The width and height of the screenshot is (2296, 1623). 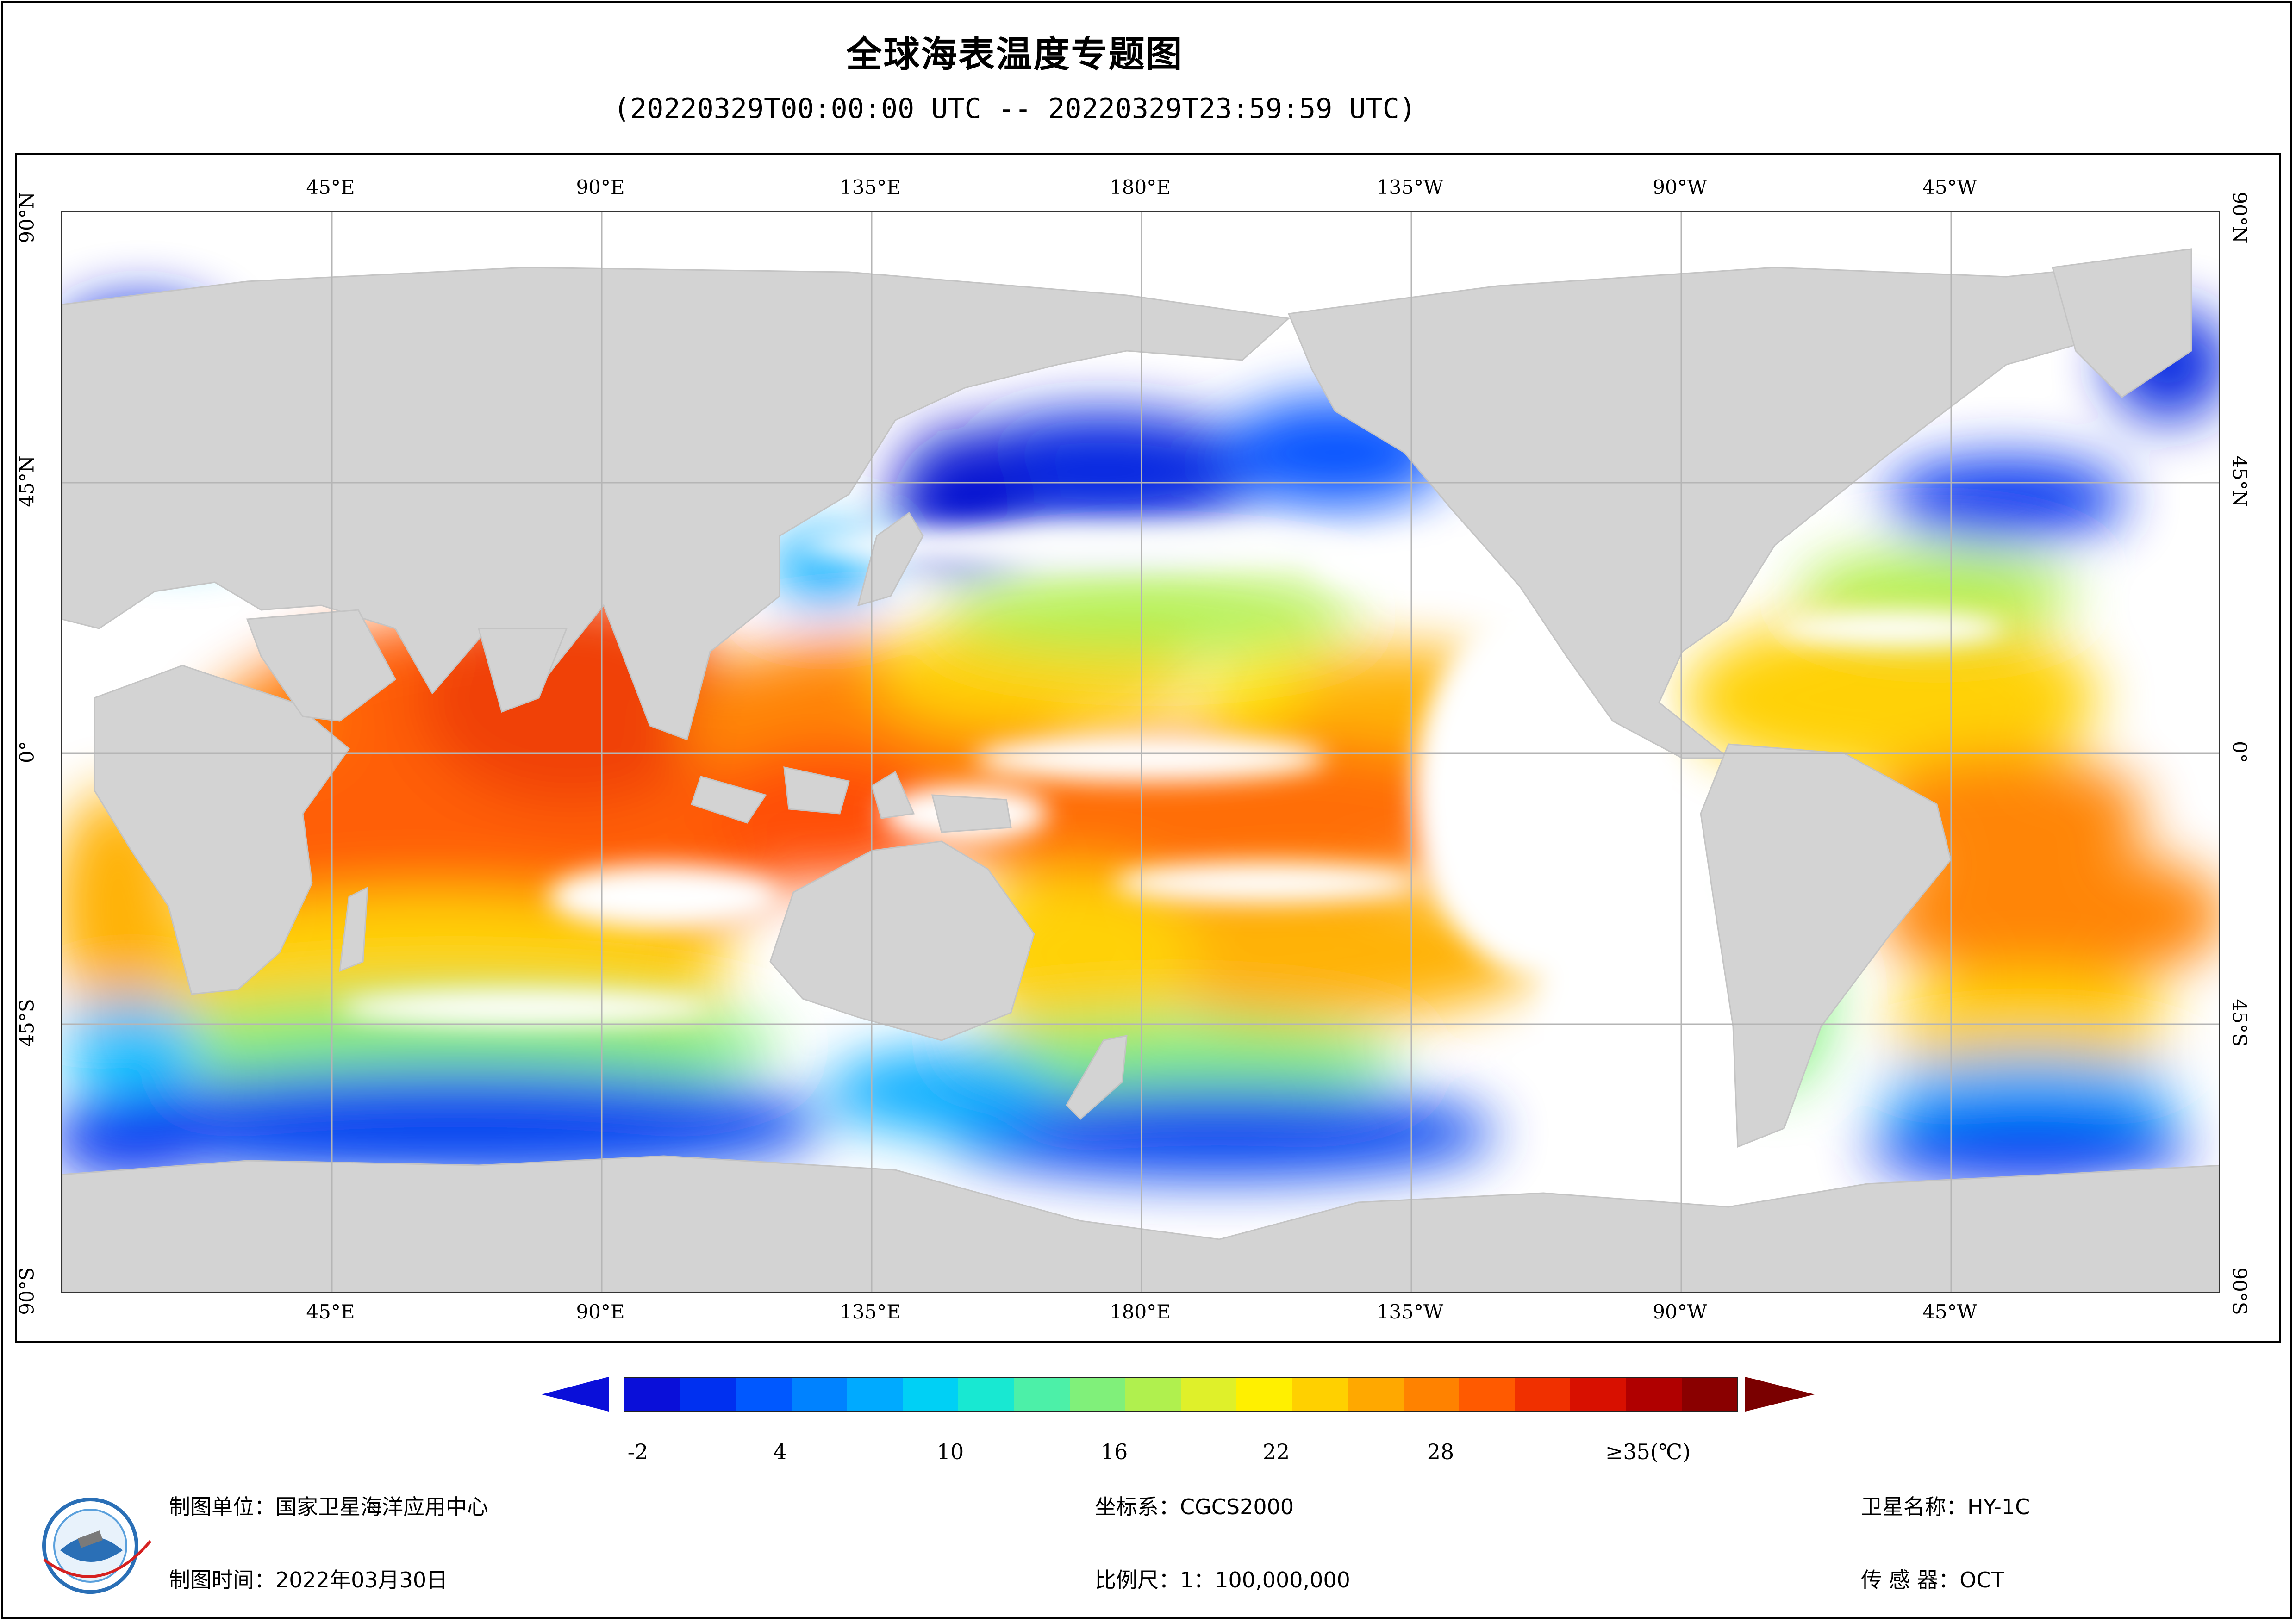 I want to click on lat-label-left-45n: 45°N, so click(x=26, y=481).